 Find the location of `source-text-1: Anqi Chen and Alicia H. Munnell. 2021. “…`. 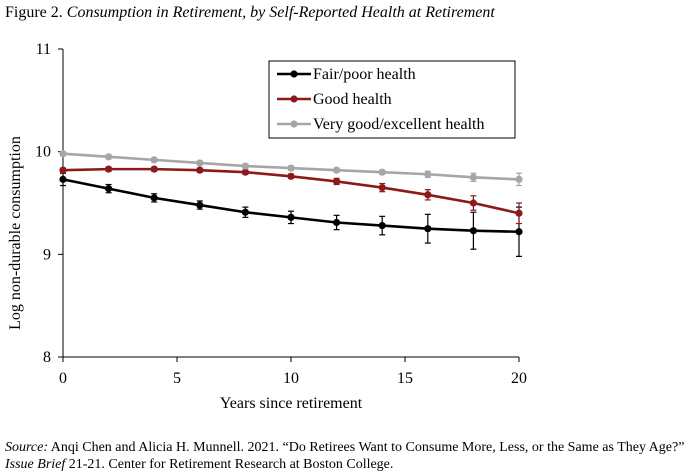

source-text-1: Anqi Chen and Alicia H. Munnell. 2021. “… is located at coordinates (366, 447).